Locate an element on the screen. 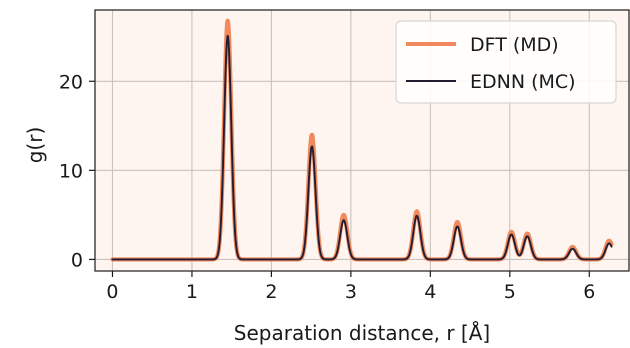  legend: DFT (MD) EDNN (MC) is located at coordinates (506, 62).